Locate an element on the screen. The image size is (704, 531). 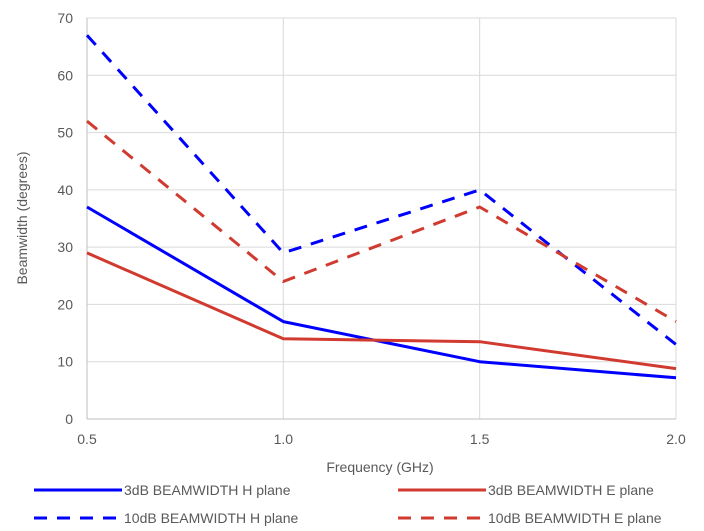
y-tick-label: 10 is located at coordinates (65, 362).